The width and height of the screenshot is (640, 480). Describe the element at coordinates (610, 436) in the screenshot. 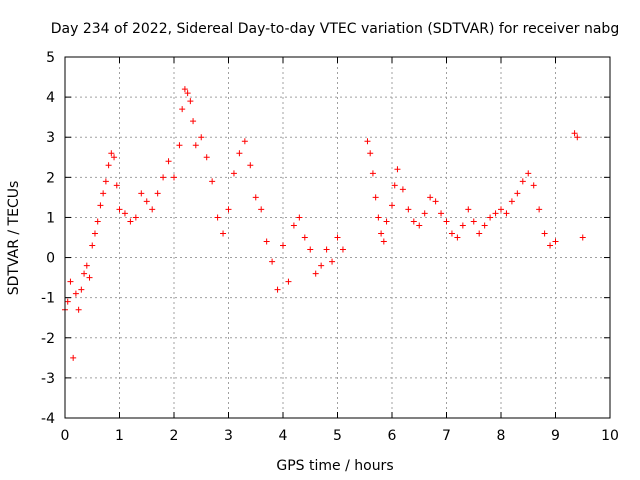

I see `x-tick-label: 10` at that location.